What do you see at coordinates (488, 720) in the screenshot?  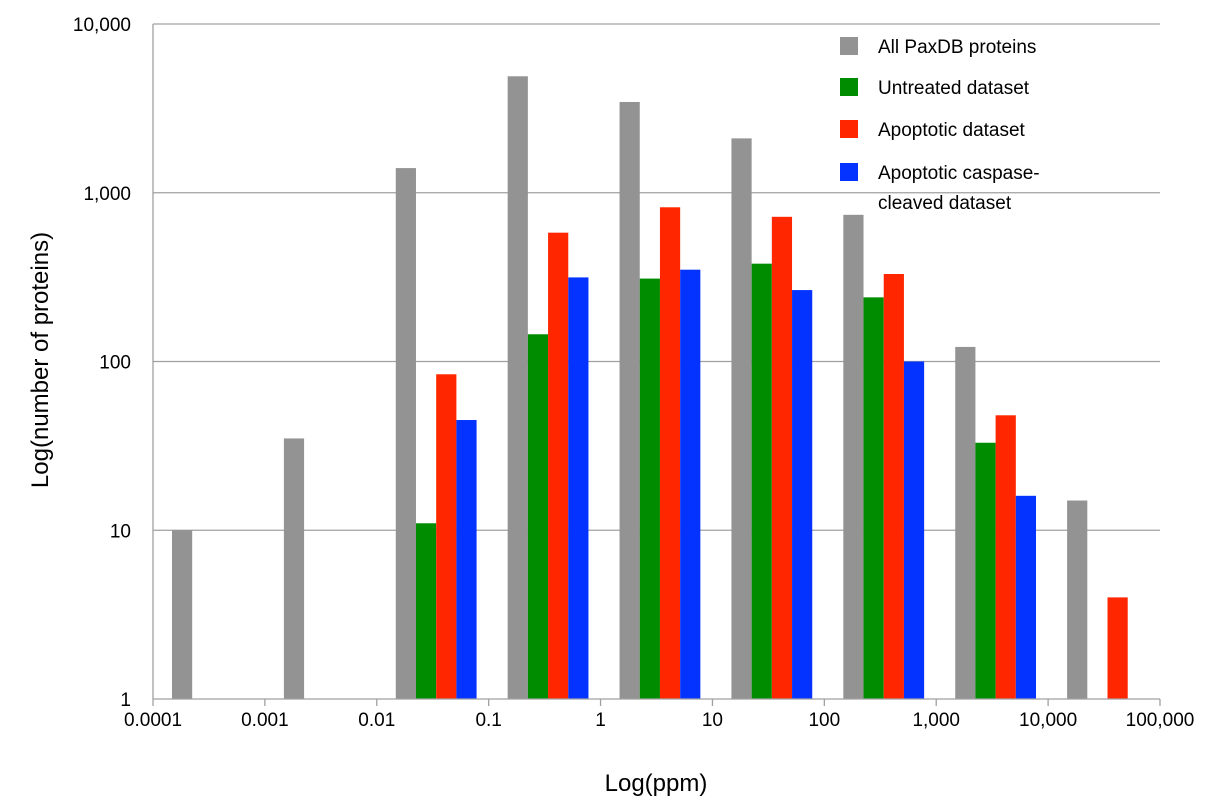 I see `x-tick-label: 0.1` at bounding box center [488, 720].